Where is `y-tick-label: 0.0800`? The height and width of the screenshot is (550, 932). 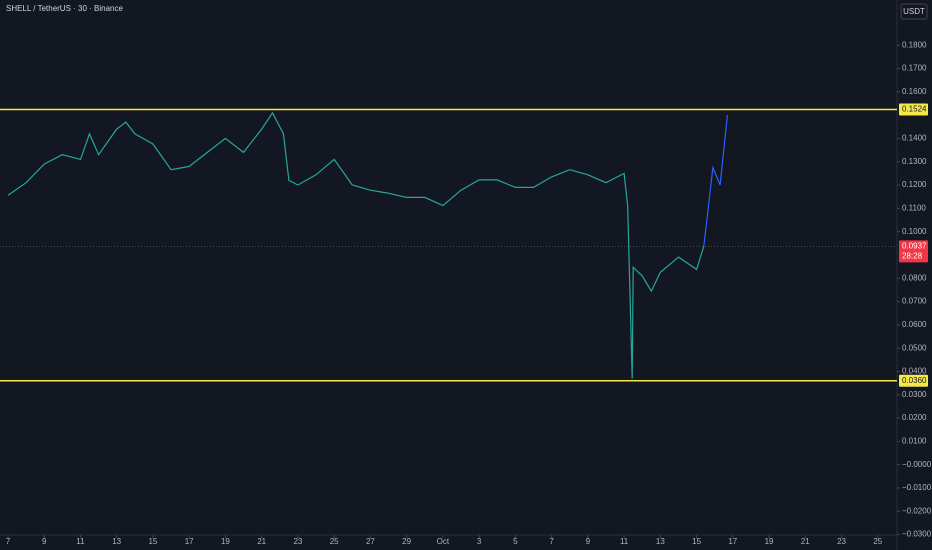
y-tick-label: 0.0800 is located at coordinates (914, 277).